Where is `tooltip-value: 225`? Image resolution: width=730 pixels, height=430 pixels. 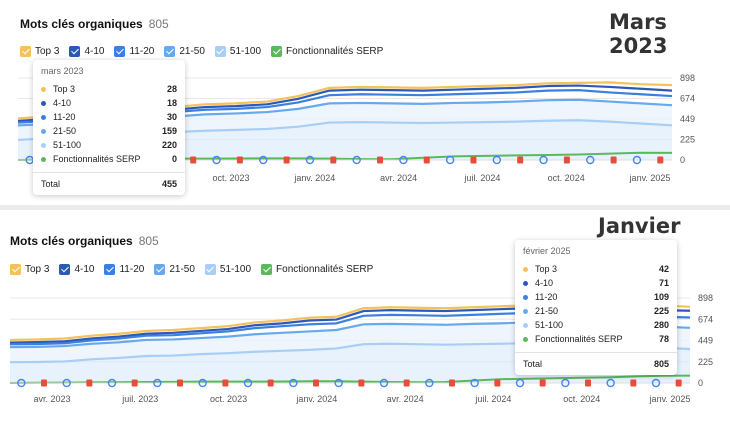 tooltip-value: 225 is located at coordinates (661, 311).